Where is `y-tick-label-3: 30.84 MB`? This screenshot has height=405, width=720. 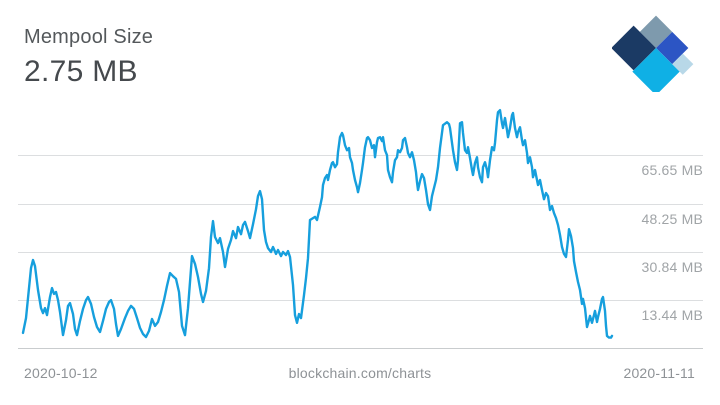 y-tick-label-3: 30.84 MB is located at coordinates (672, 267).